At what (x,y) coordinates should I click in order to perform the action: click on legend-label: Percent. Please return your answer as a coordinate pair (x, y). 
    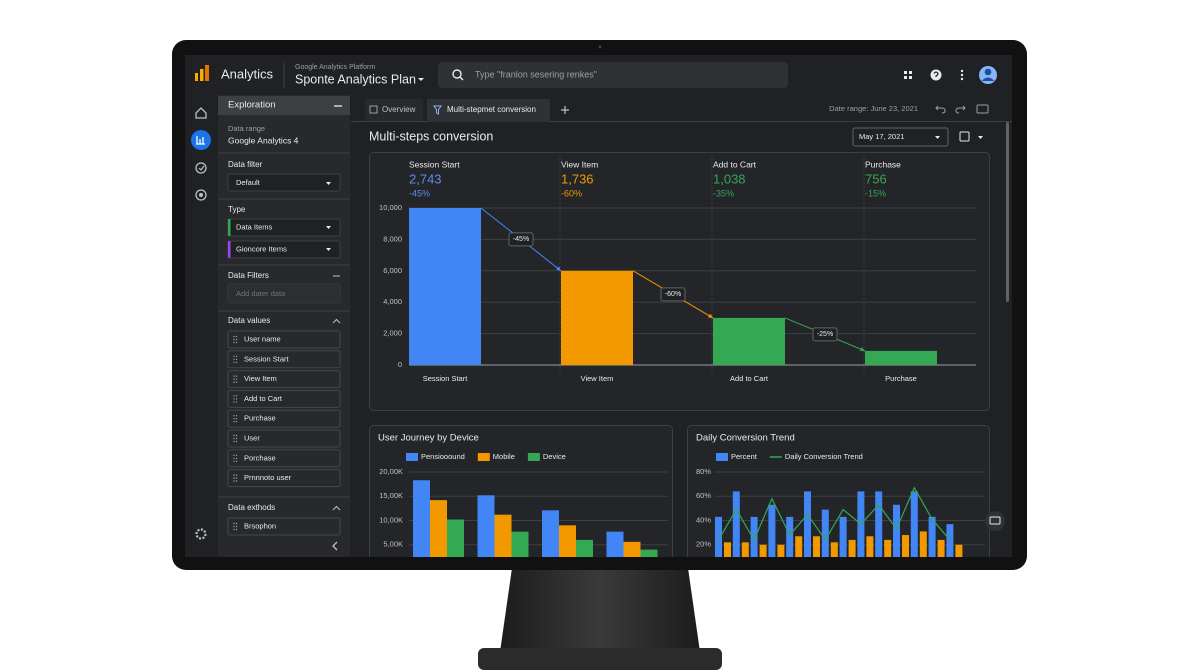
    Looking at the image, I should click on (744, 456).